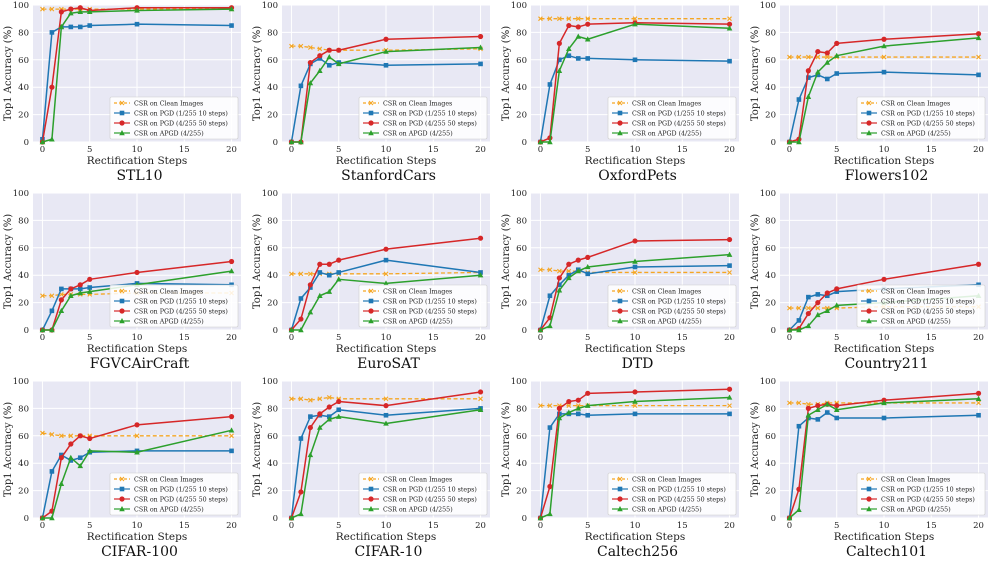  I want to click on dataset-title: Caltech101, so click(886, 552).